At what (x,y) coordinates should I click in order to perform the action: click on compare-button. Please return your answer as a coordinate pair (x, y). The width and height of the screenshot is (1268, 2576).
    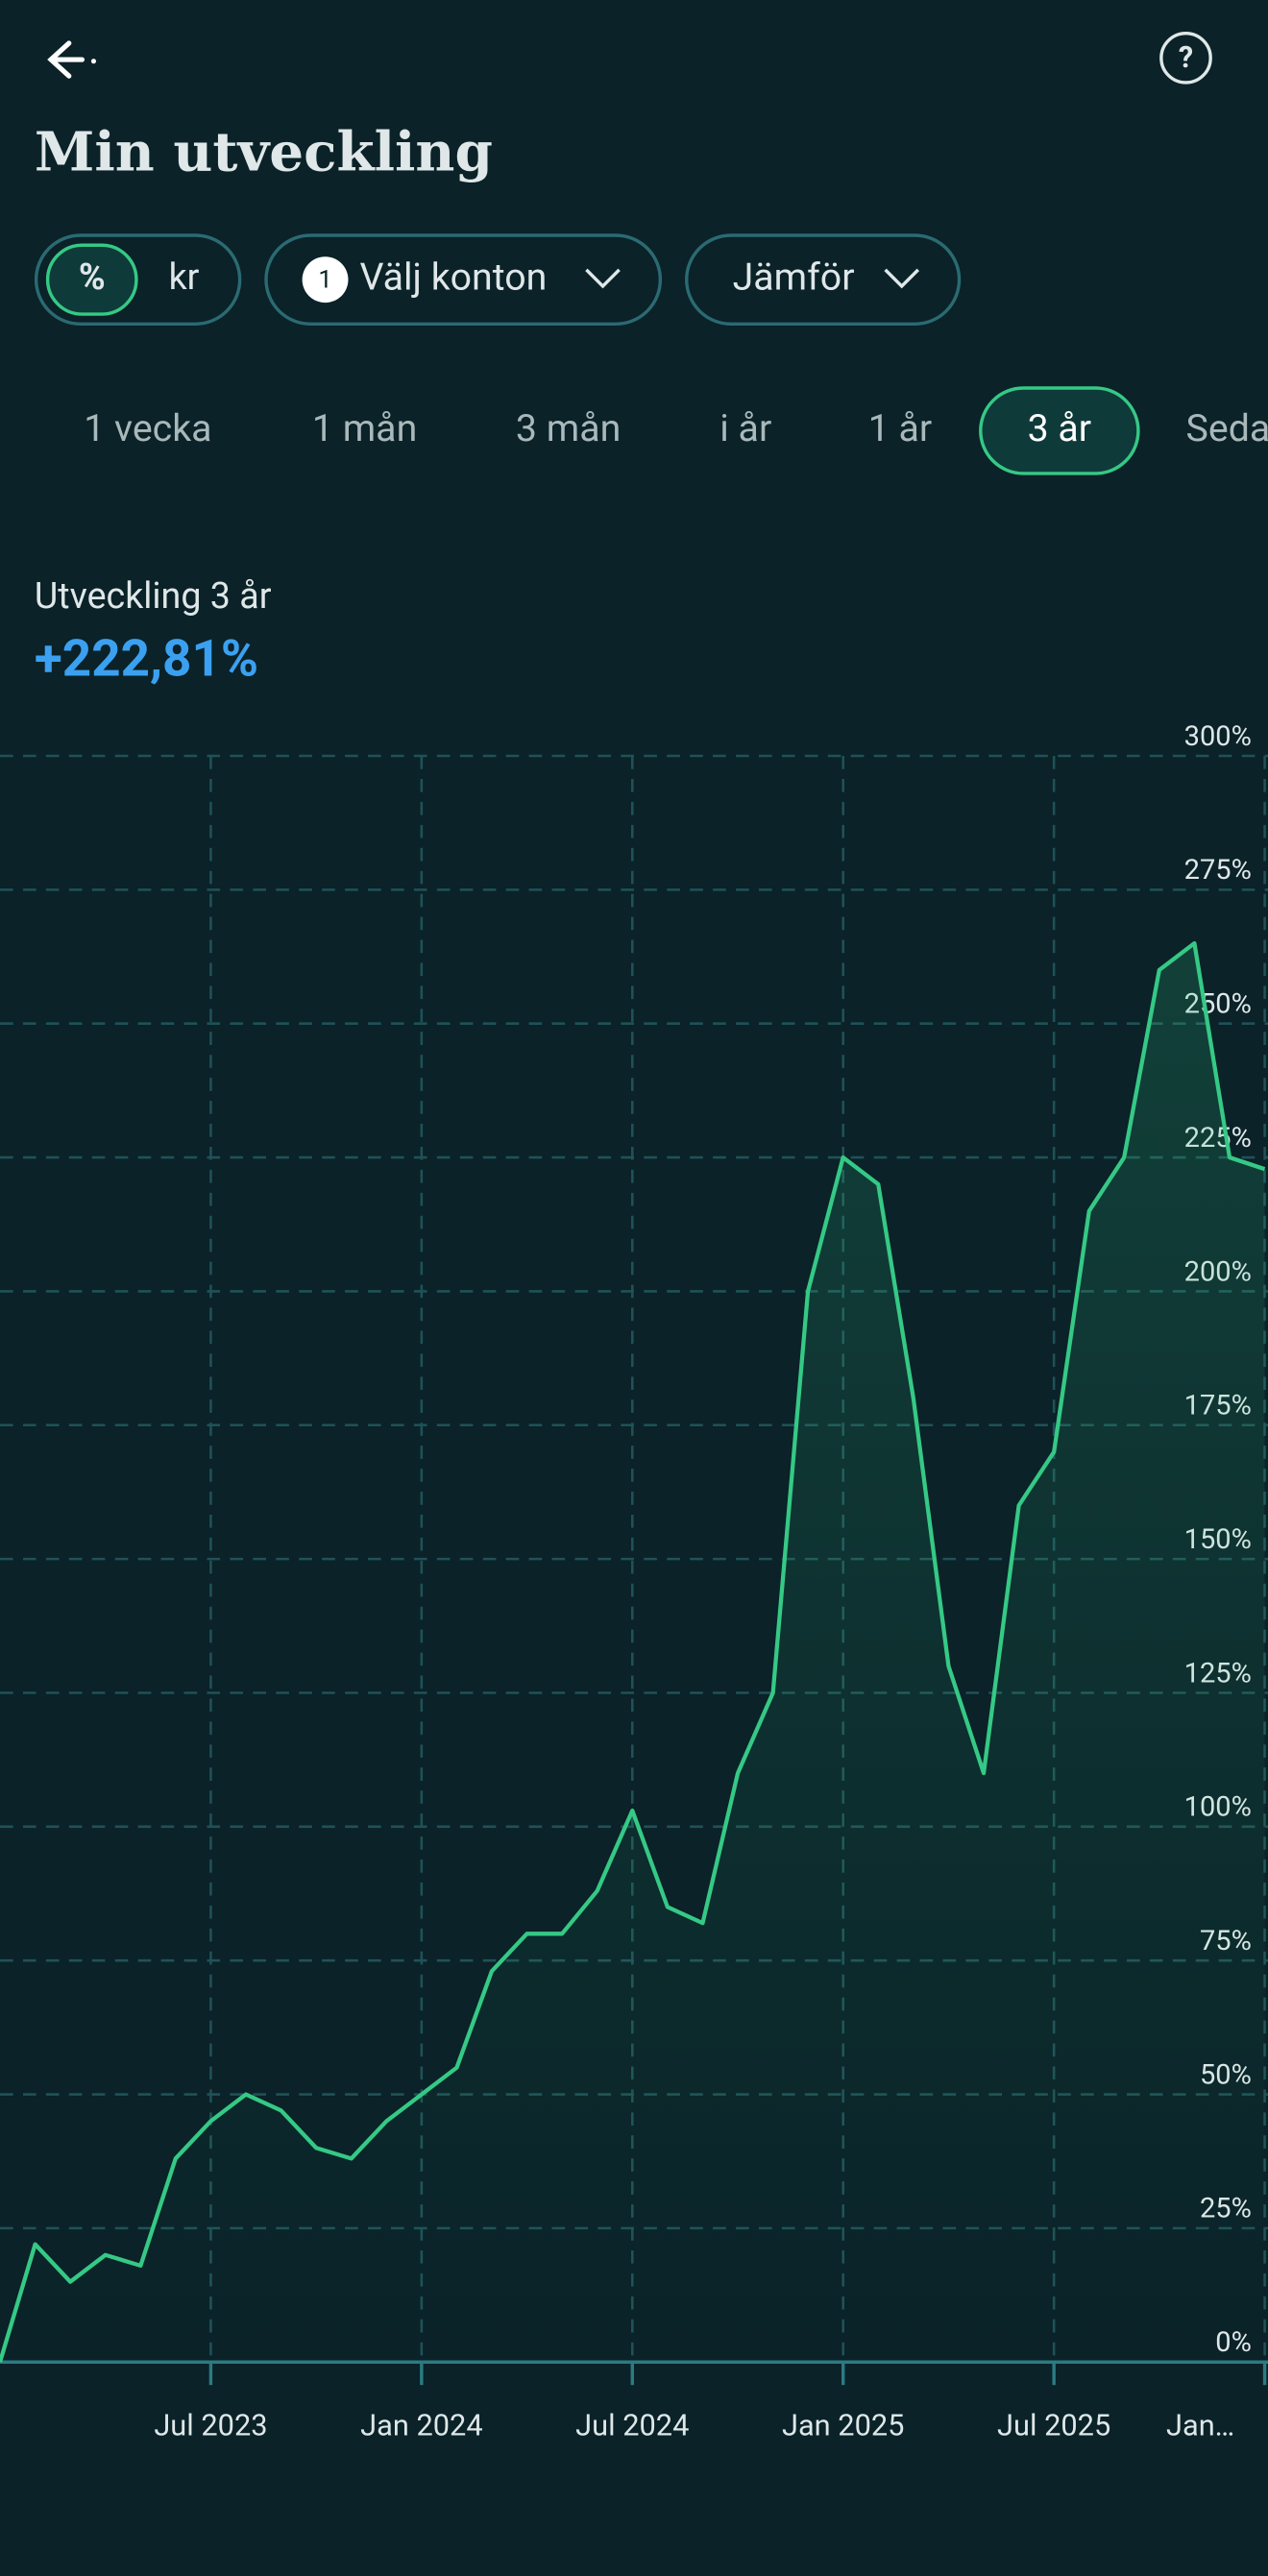
    Looking at the image, I should click on (823, 280).